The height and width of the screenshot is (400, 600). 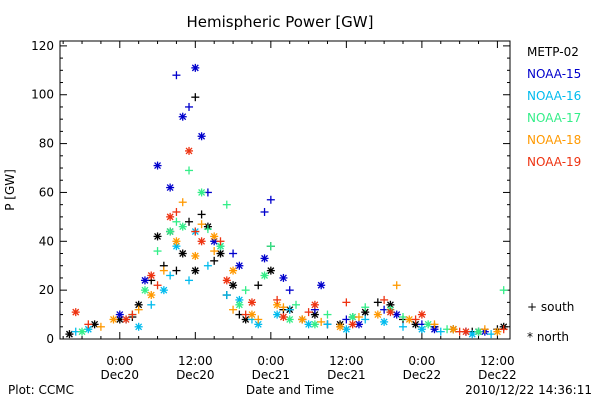 What do you see at coordinates (497, 361) in the screenshot?
I see `x-tick-time: 12:00` at bounding box center [497, 361].